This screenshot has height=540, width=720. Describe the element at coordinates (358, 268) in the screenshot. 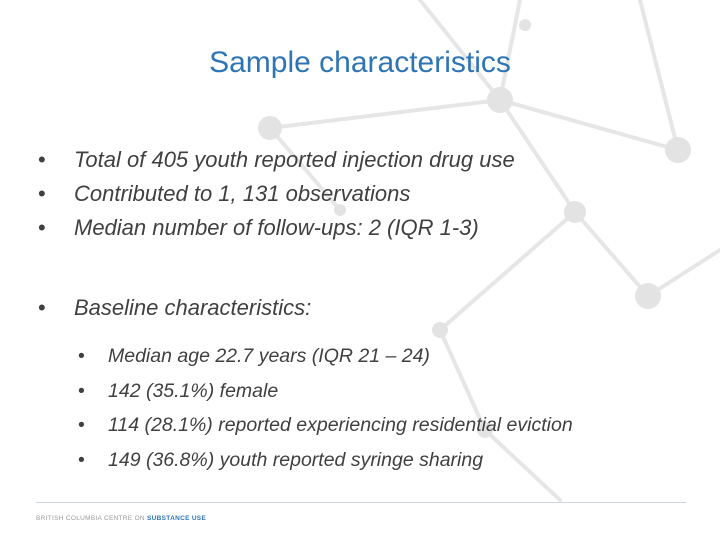

I see `spacer` at that location.